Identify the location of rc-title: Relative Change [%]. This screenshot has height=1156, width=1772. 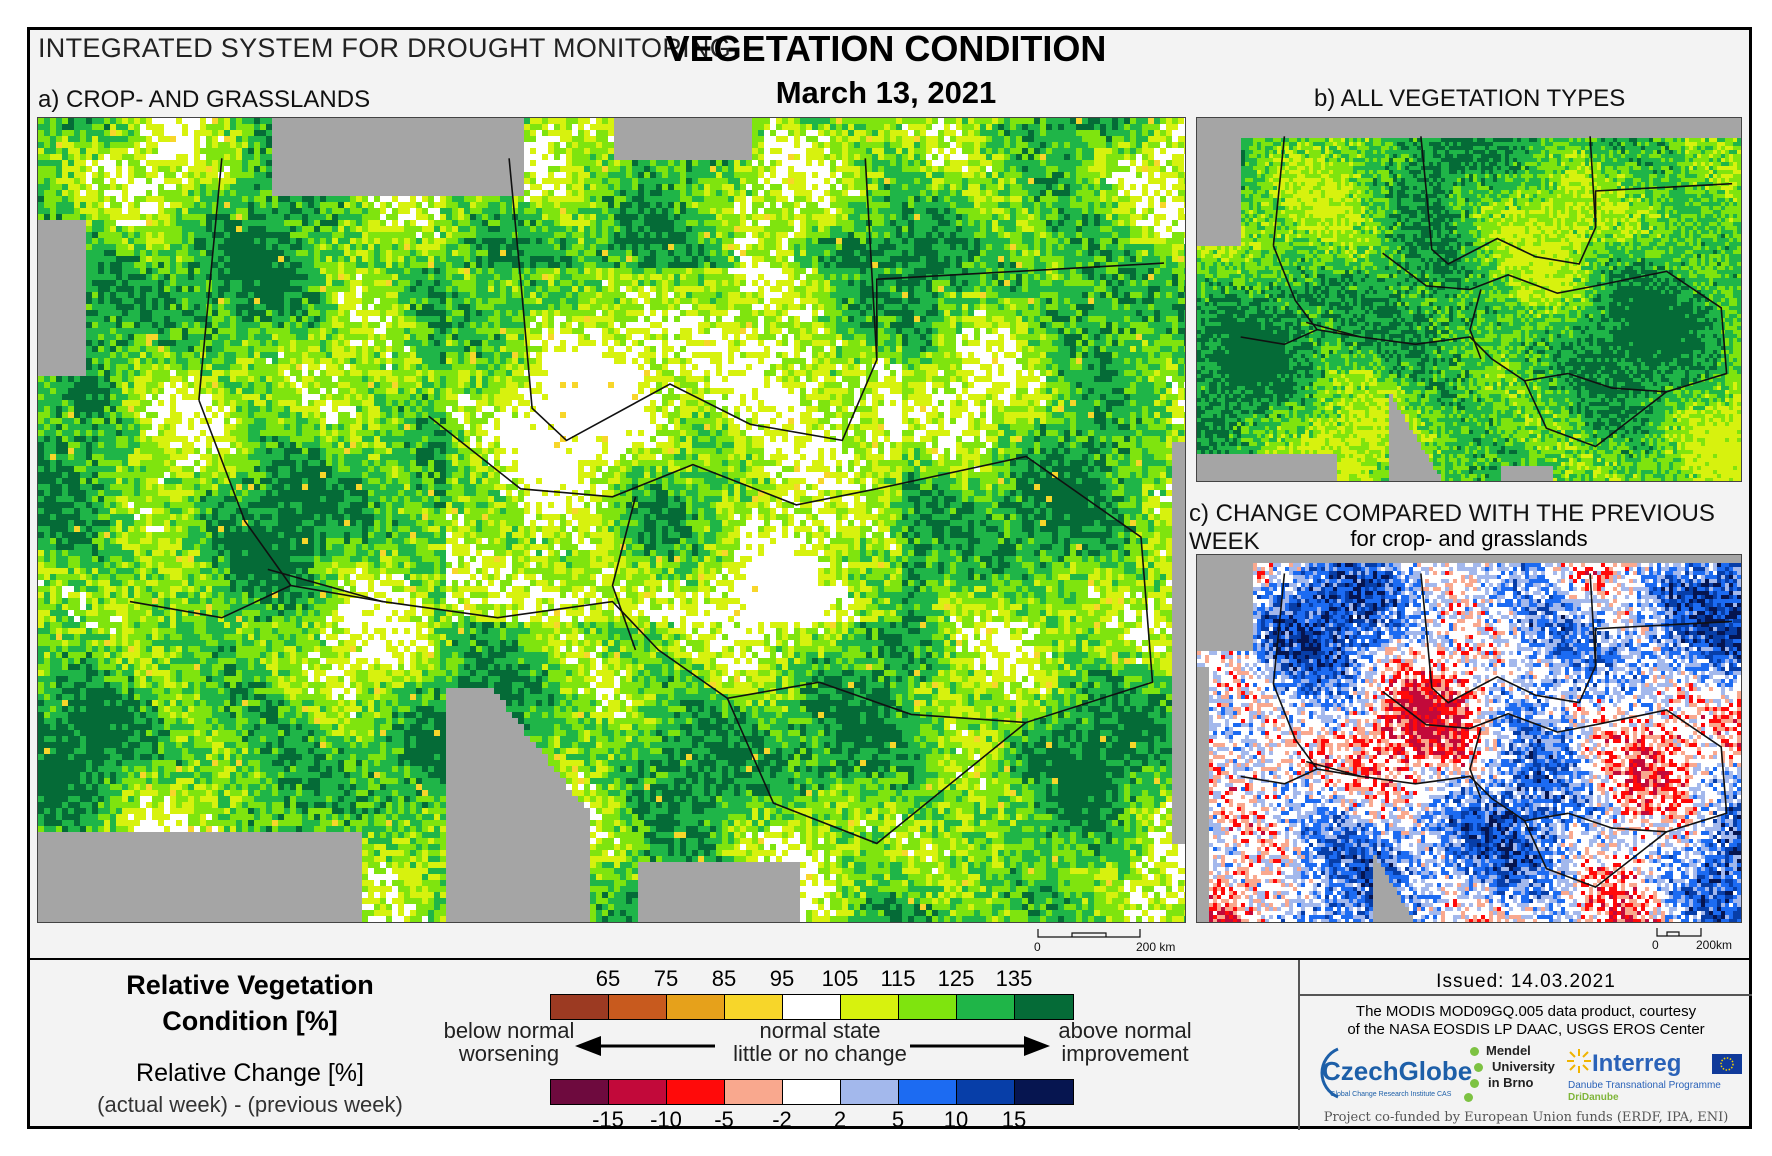
(250, 1073).